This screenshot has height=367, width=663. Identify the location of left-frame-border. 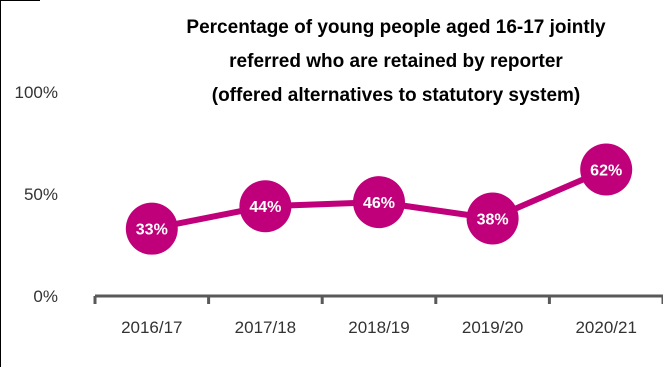
(0, 183).